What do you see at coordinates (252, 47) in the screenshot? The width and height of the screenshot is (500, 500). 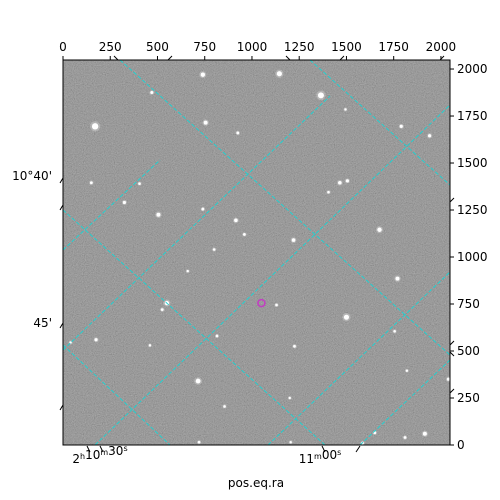 I see `x-tick-label: 1000` at bounding box center [252, 47].